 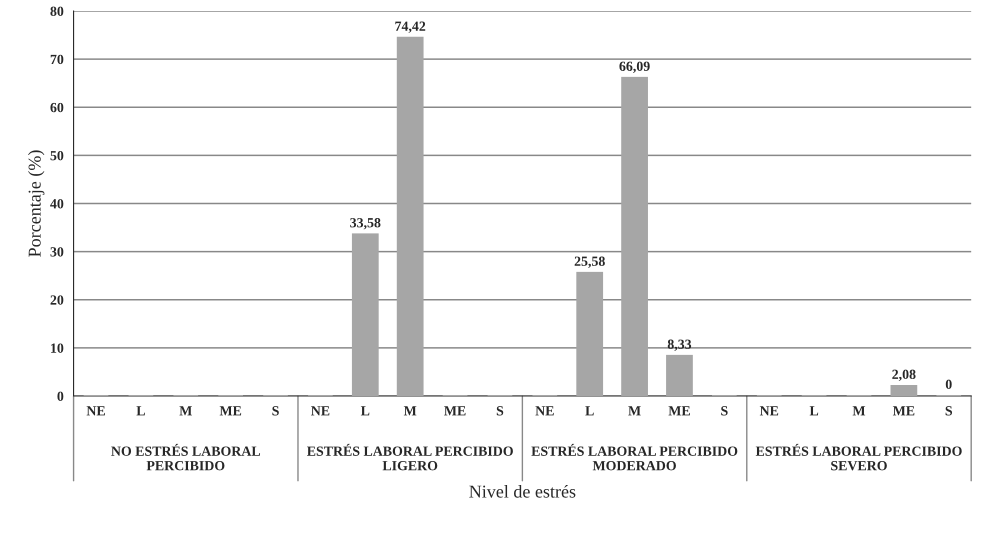 I want to click on y-axis-title: Porcentaje (%), so click(x=36, y=203).